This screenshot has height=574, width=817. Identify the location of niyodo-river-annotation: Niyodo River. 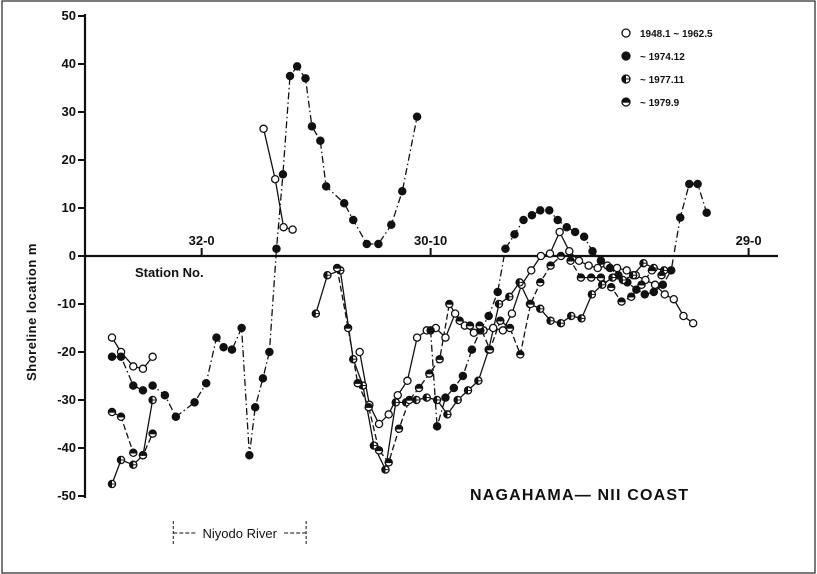
(239, 533).